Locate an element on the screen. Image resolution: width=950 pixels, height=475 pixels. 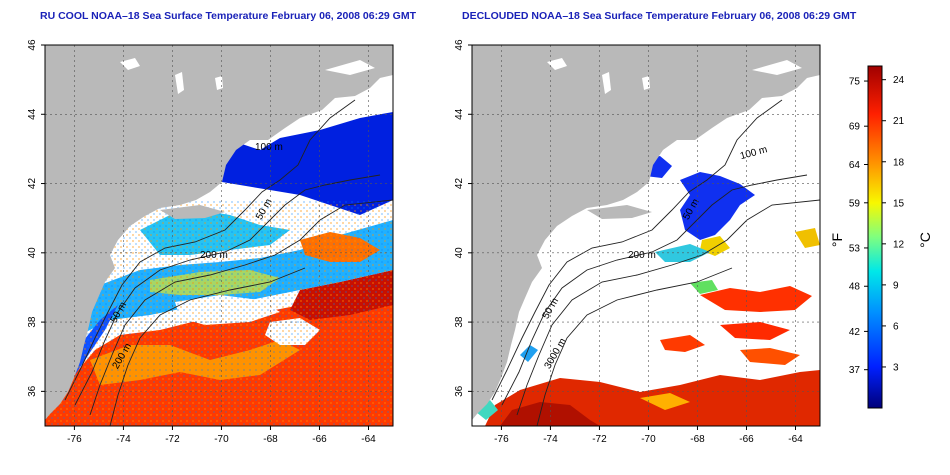
right-x-tick-label: -70 is located at coordinates (648, 439).